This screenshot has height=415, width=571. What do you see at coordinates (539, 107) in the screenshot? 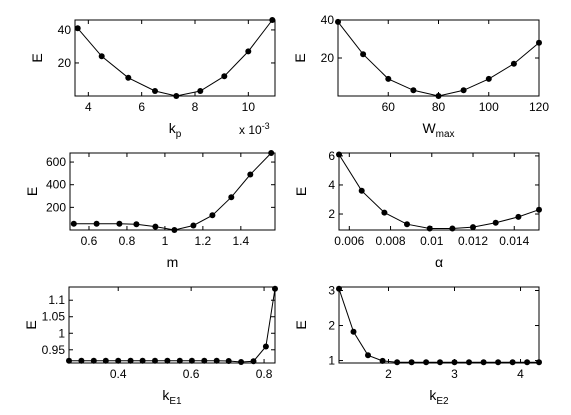
I see `x-tick-label: 120` at bounding box center [539, 107].